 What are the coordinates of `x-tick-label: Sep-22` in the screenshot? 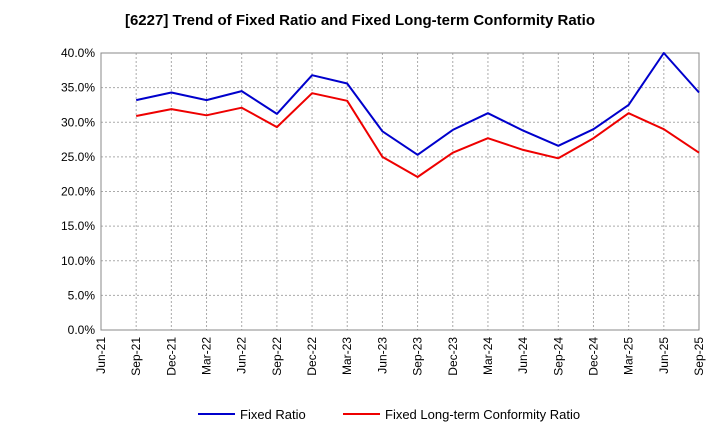 It's located at (277, 356).